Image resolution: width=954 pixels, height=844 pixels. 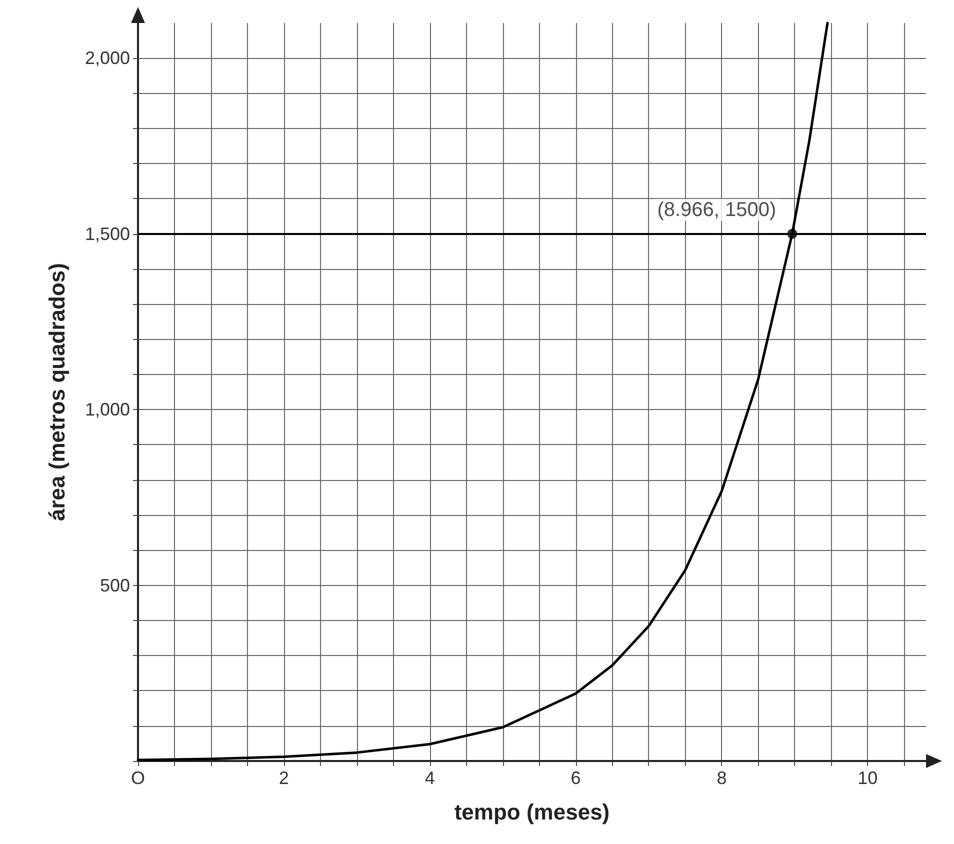 I want to click on x-tick-label: 4, so click(x=429, y=778).